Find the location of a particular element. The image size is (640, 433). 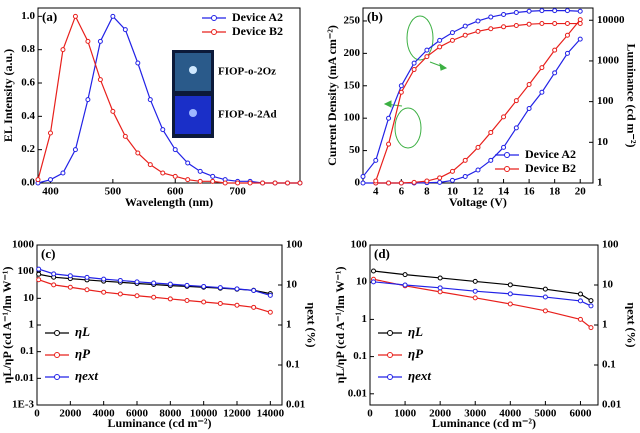

x-tick-label: 20 is located at coordinates (581, 192).